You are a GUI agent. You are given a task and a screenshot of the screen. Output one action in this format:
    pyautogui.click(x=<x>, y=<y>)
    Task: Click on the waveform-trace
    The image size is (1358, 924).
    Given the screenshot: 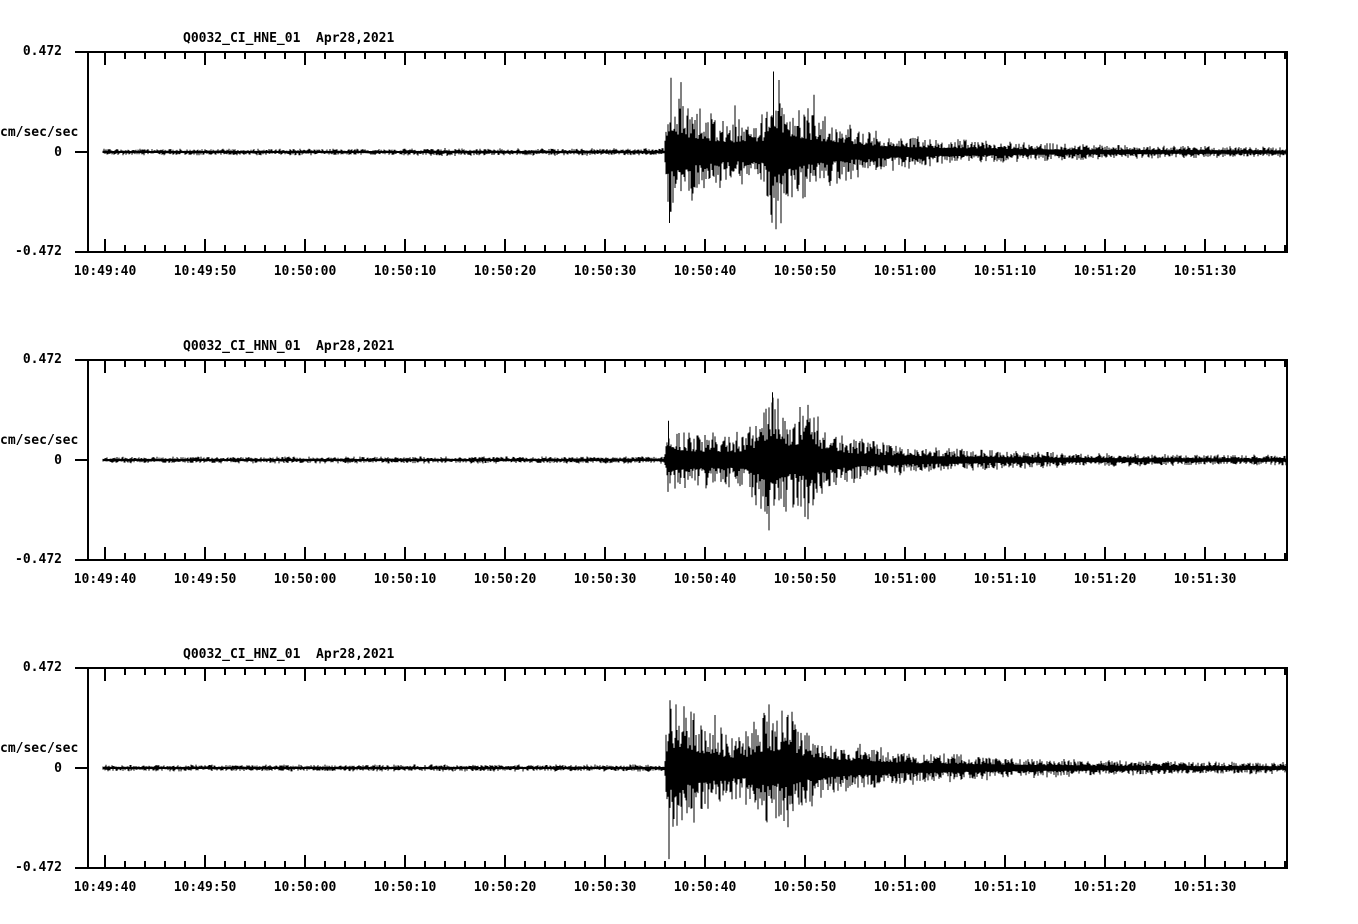 What is the action you would take?
    pyautogui.click(x=694, y=461)
    